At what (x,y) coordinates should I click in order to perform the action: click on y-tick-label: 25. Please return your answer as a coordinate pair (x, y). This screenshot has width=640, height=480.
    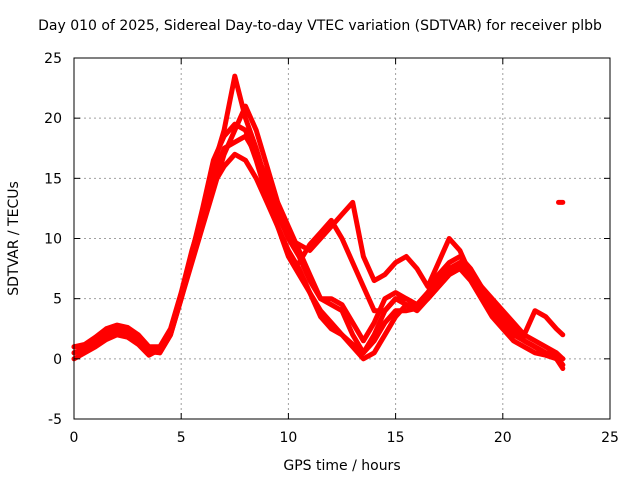
    Looking at the image, I should click on (53, 59).